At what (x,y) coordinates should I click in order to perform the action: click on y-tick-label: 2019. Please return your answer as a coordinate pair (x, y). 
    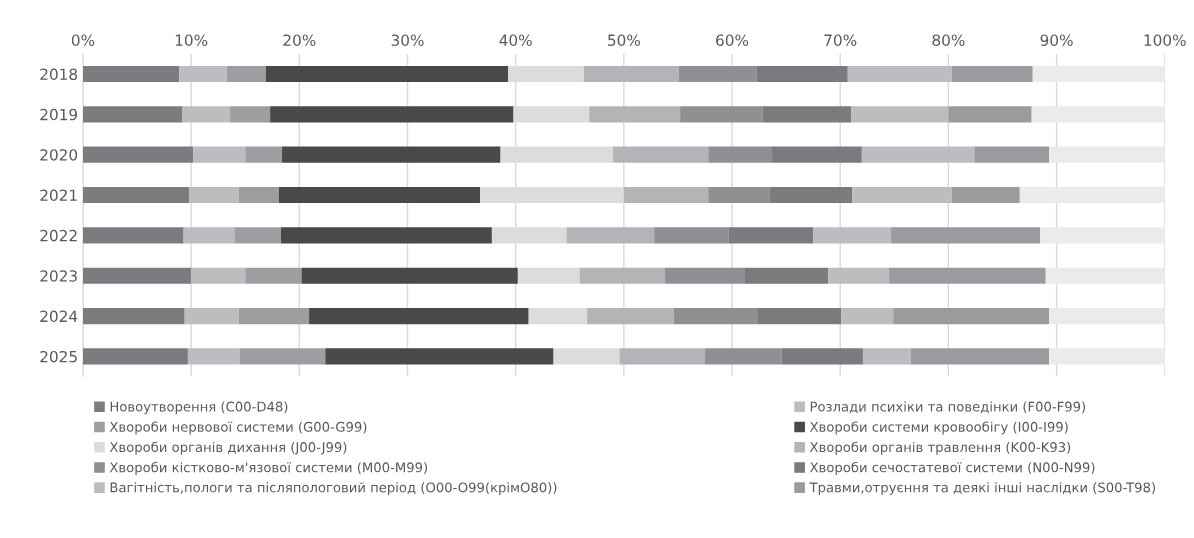
    Looking at the image, I should click on (59, 114).